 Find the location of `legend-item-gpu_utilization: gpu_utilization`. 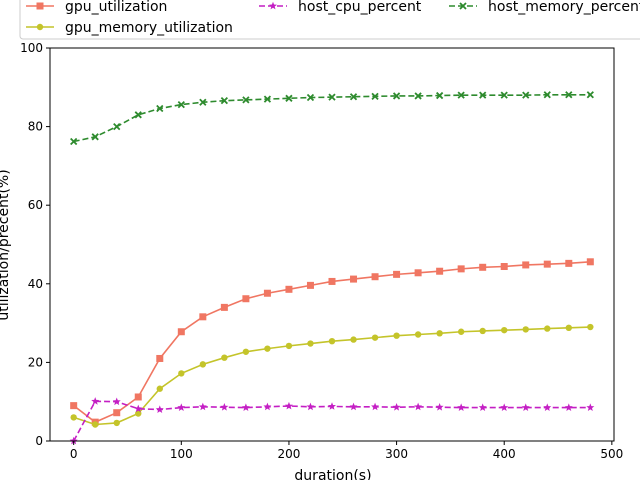

legend-item-gpu_utilization: gpu_utilization is located at coordinates (96, 7).